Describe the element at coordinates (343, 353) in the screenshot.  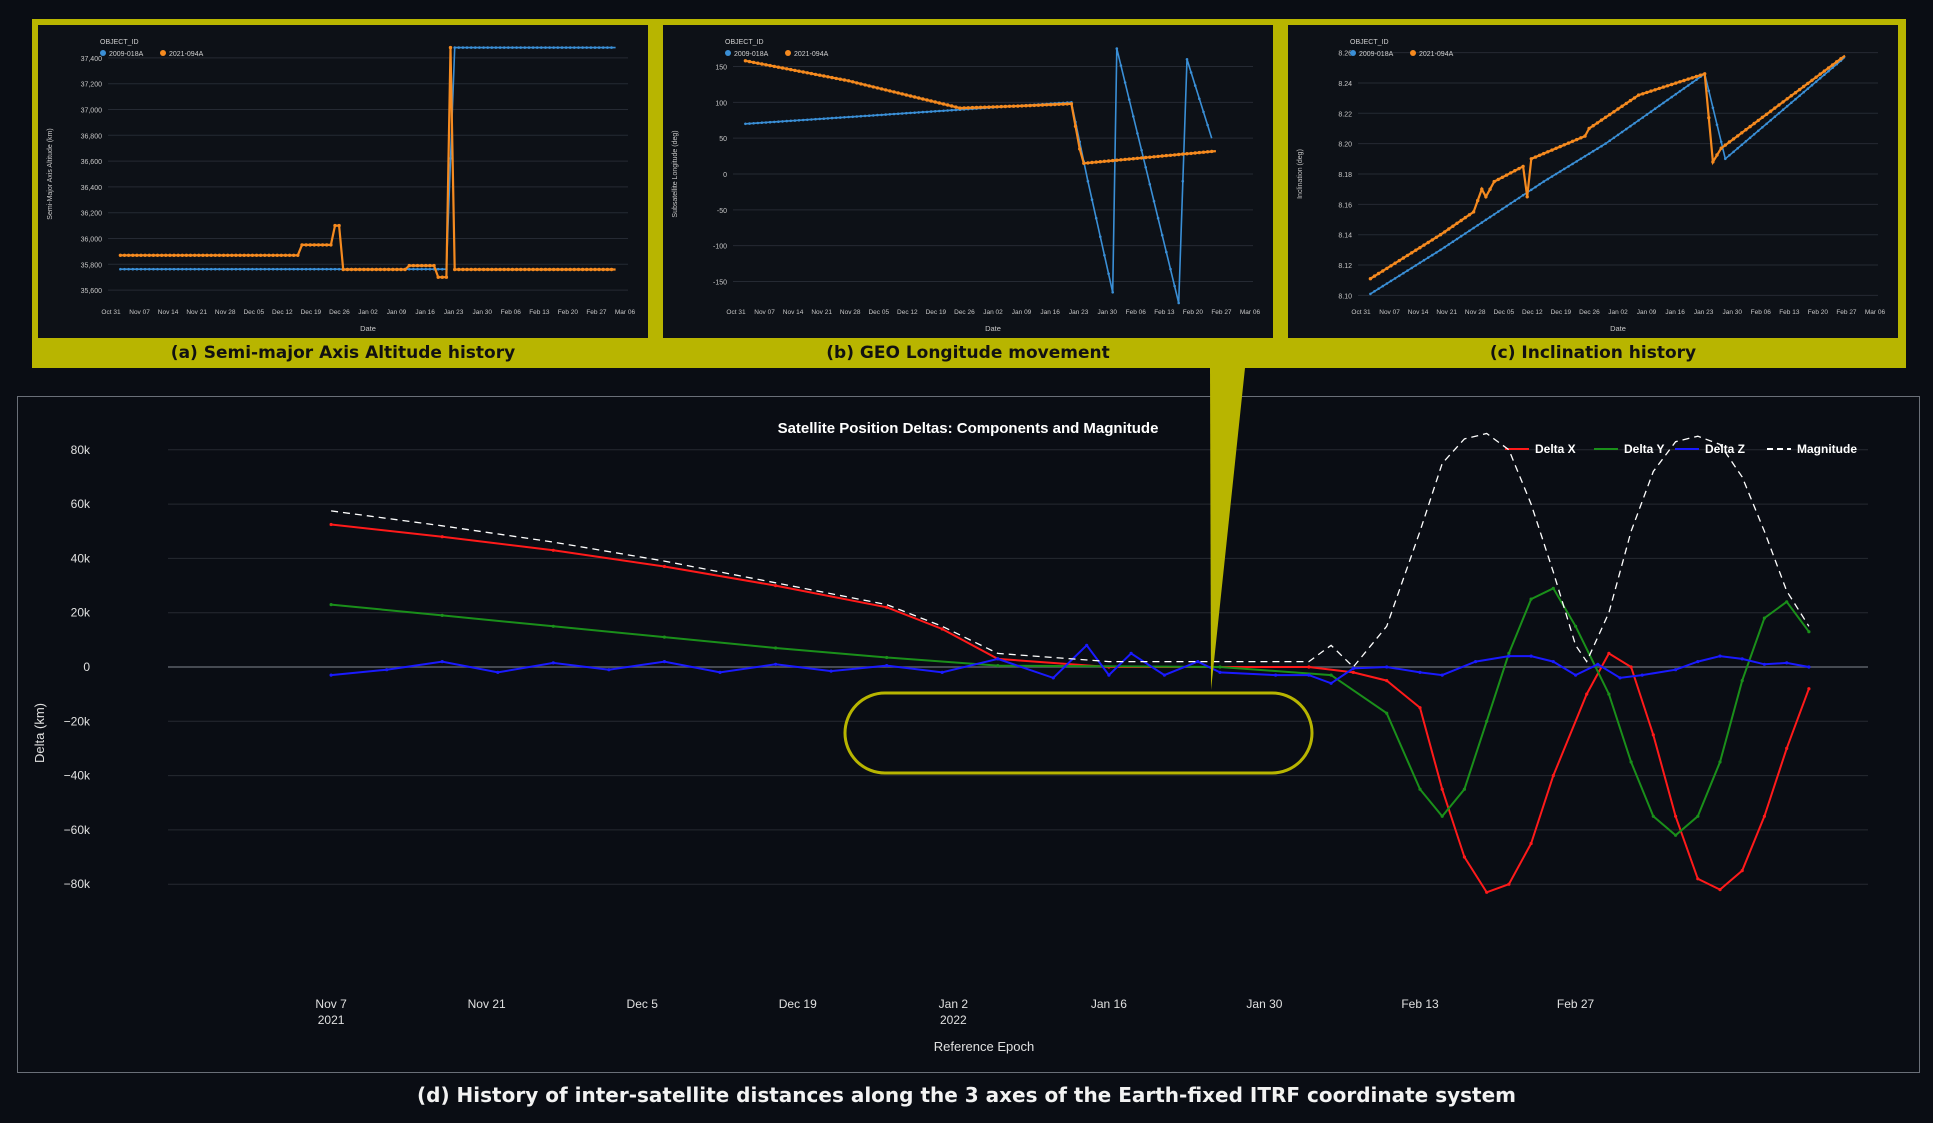
I see `caption-a: (a) Semi-major Axis Altitude history` at that location.